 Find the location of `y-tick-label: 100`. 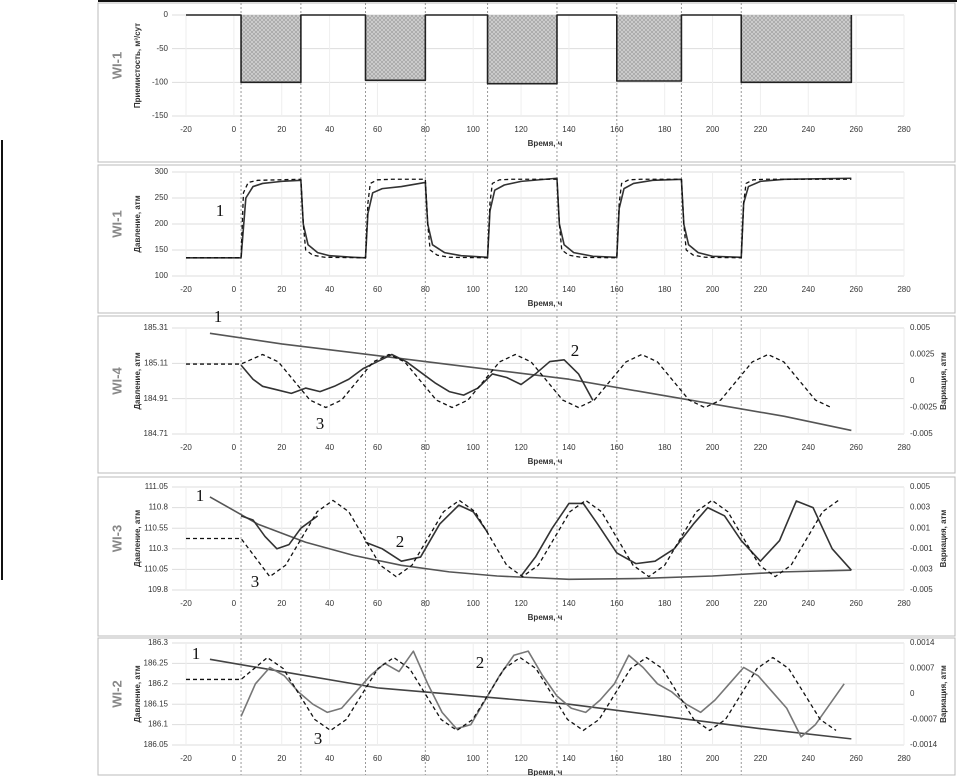

y-tick-label: 100 is located at coordinates (162, 275).